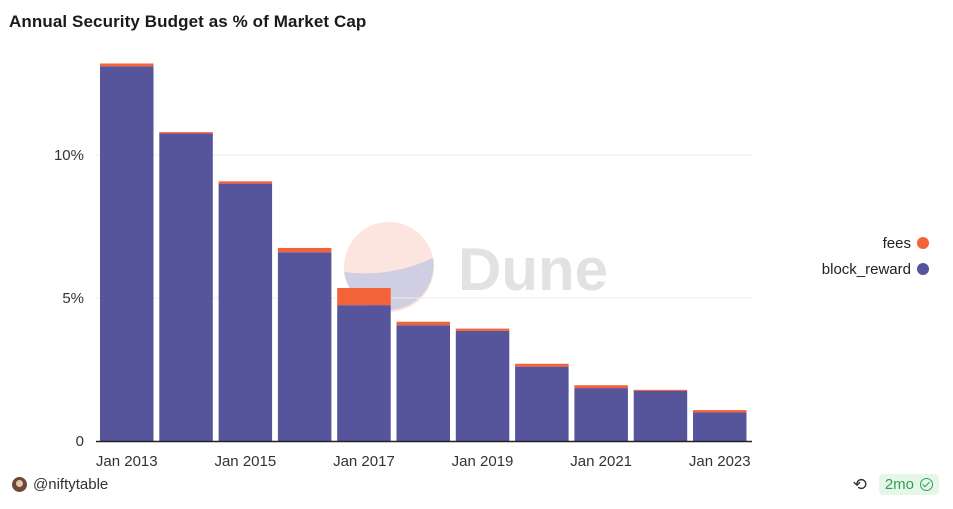  Describe the element at coordinates (73, 298) in the screenshot. I see `y-tick-label: 5%` at that location.